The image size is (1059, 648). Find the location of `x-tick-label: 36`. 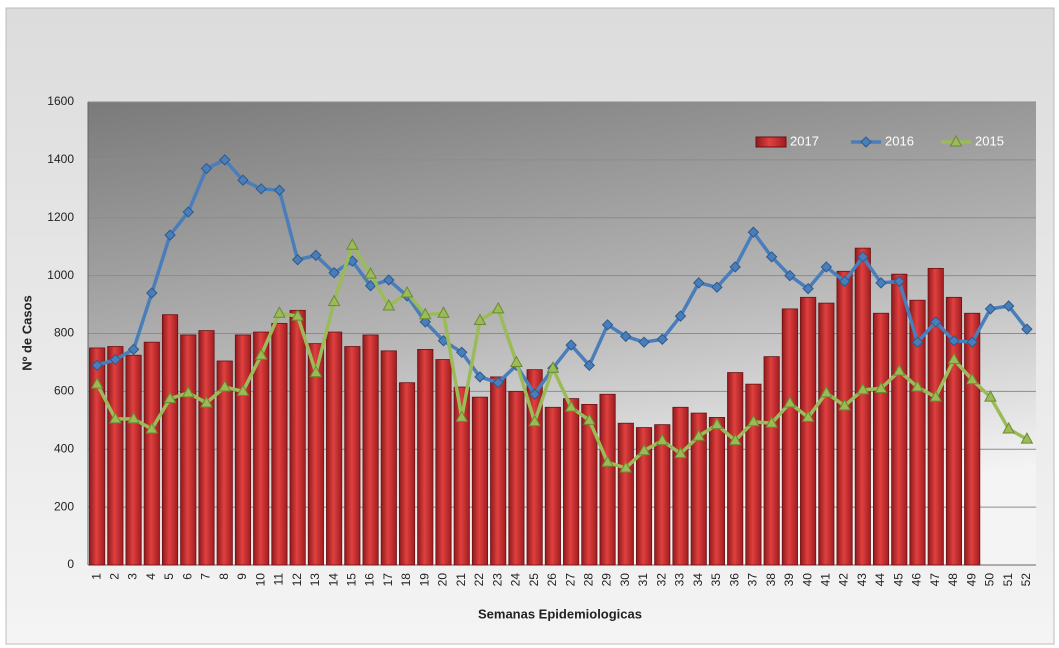

x-tick-label: 36 is located at coordinates (734, 580).